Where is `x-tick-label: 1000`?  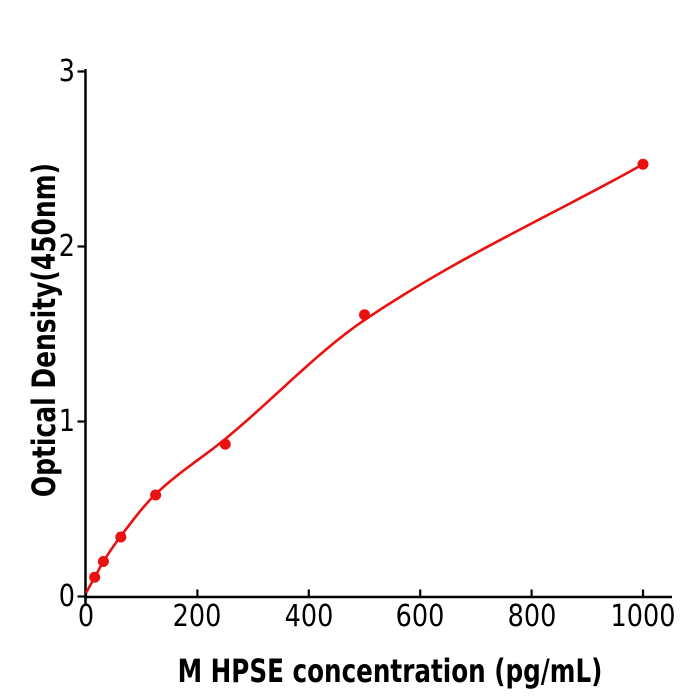 x-tick-label: 1000 is located at coordinates (643, 616).